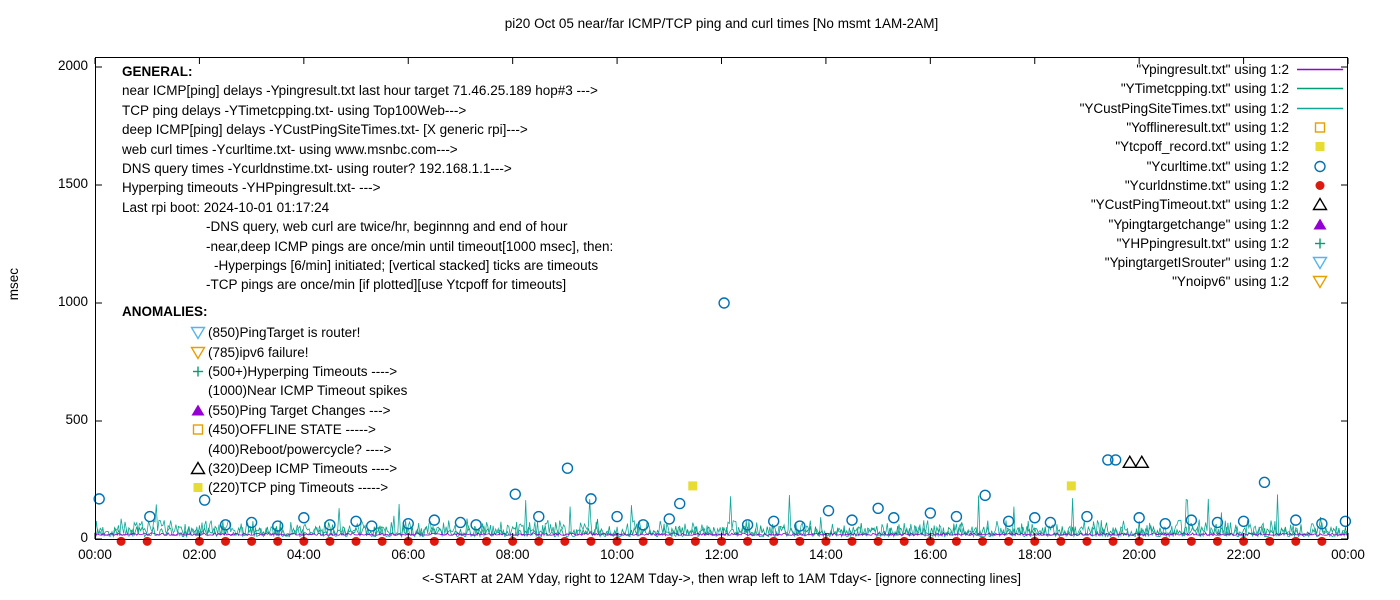  I want to click on legend-entry: "Ynoipv6" using 1:2, so click(1212, 281).